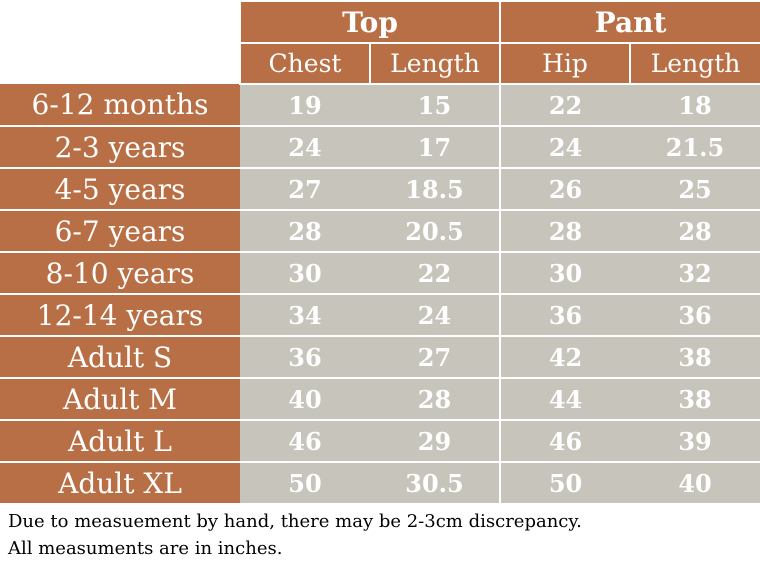  What do you see at coordinates (435, 483) in the screenshot?
I see `top-length-value: 30.5` at bounding box center [435, 483].